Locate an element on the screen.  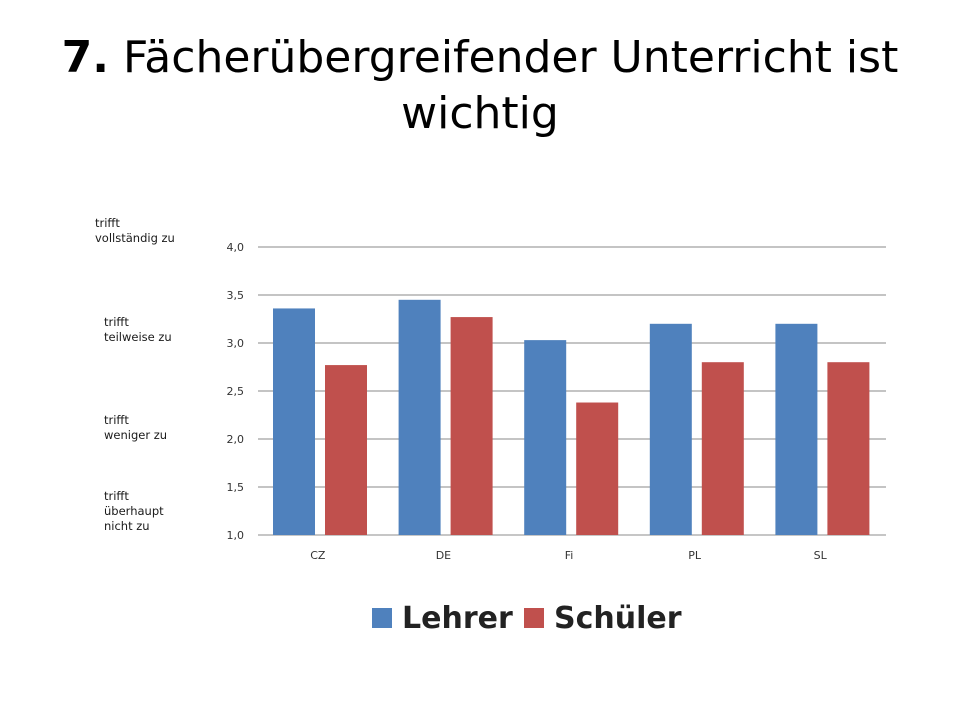
y-tick-label: 1,5 is located at coordinates (236, 487).